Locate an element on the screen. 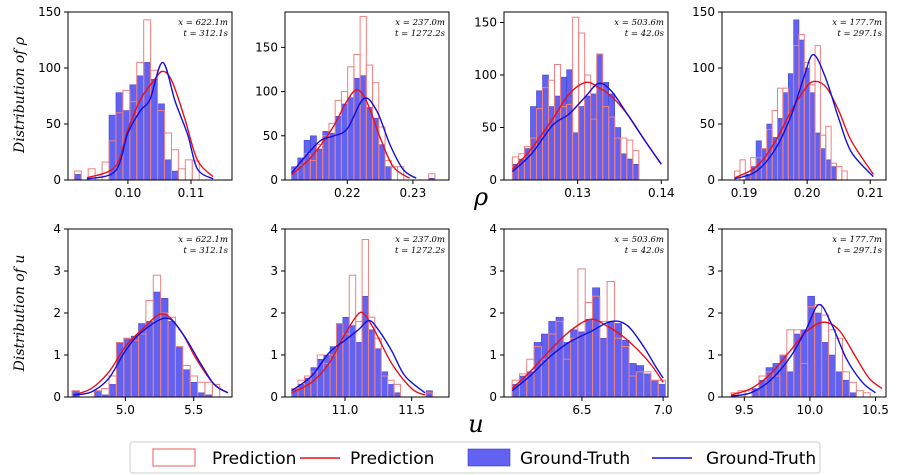  x-tick-label: 0.13 is located at coordinates (577, 193).